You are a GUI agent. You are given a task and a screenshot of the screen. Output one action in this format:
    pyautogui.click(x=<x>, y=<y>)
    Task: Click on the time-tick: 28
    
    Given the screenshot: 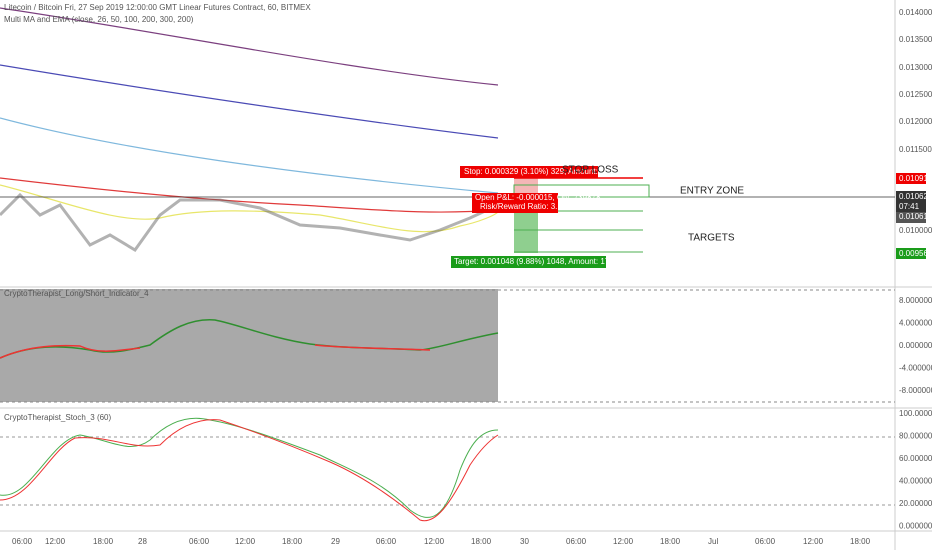 What is the action you would take?
    pyautogui.click(x=142, y=541)
    